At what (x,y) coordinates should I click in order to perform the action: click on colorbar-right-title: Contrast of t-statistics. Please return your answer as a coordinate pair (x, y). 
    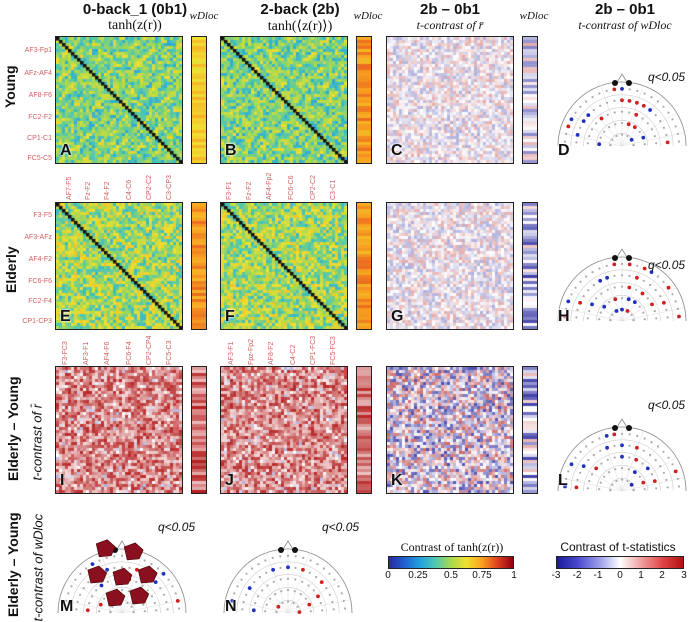
    Looking at the image, I should click on (618, 547).